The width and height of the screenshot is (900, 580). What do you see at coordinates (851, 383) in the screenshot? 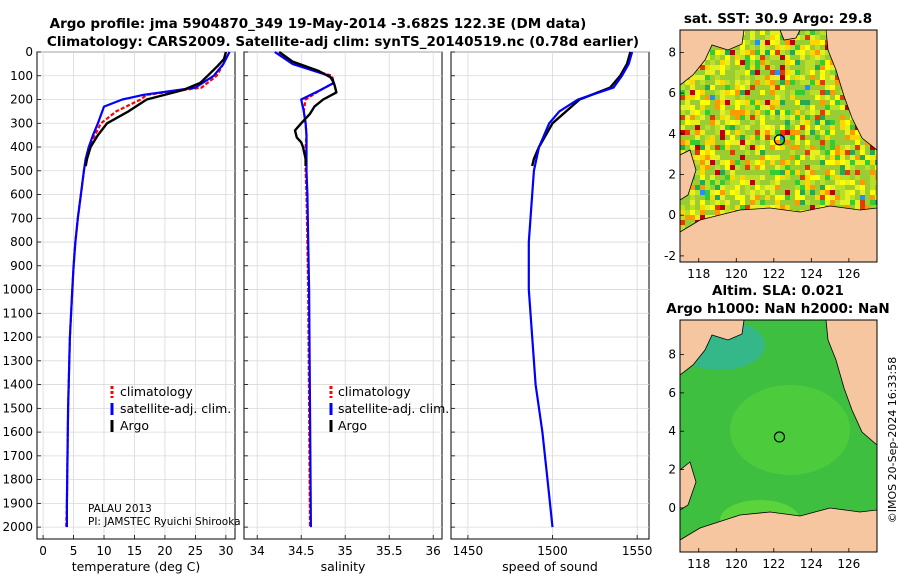
I see `land-mindanao` at bounding box center [851, 383].